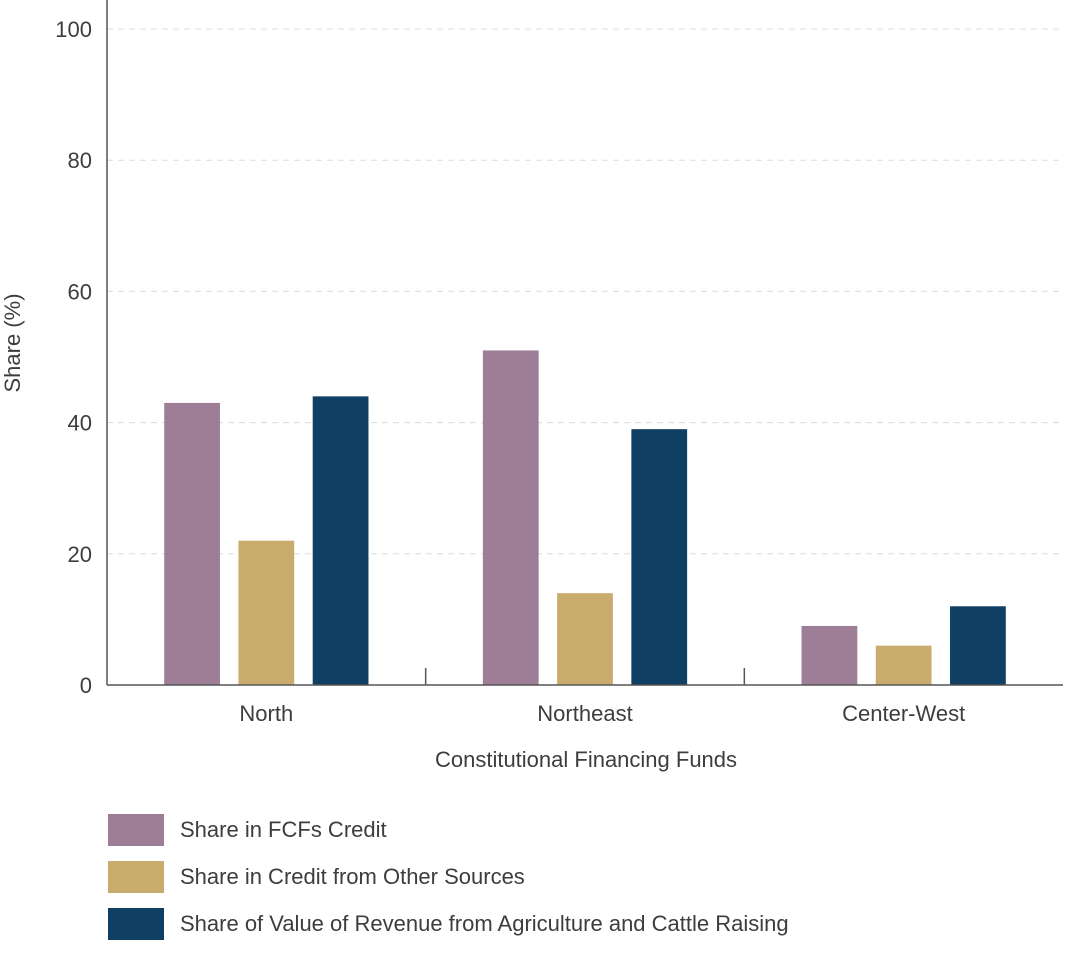 The height and width of the screenshot is (955, 1065). What do you see at coordinates (586, 759) in the screenshot?
I see `x-axis-title: Constitutional Financing Funds` at bounding box center [586, 759].